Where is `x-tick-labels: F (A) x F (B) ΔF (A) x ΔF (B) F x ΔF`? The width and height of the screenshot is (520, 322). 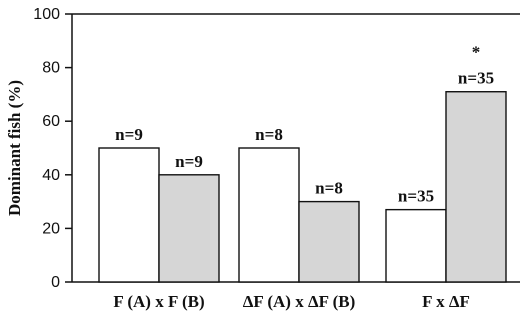 x-tick-labels: F (A) x F (B) ΔF (A) x ΔF (B) F x ΔF is located at coordinates (291, 301).